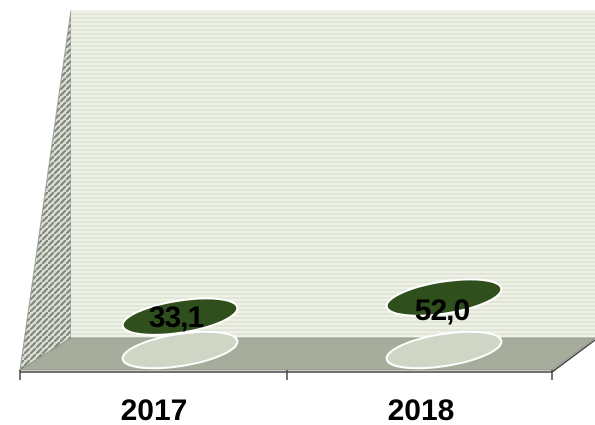 This screenshot has width=595, height=425. I want to click on bar-base-2018, so click(444, 350).